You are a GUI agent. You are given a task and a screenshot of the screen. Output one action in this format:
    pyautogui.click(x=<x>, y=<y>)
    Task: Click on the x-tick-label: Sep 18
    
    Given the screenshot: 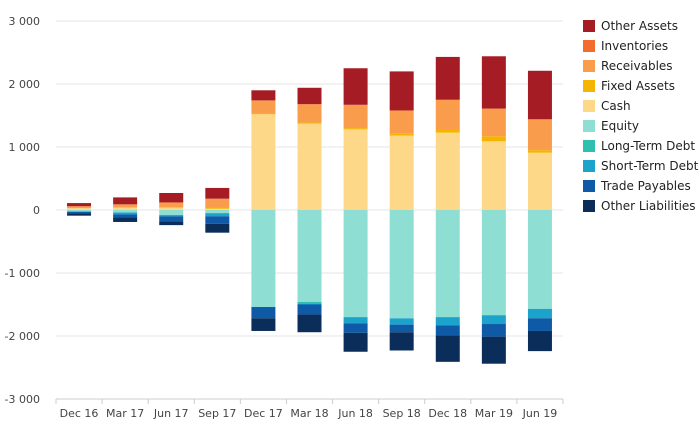 What is the action you would take?
    pyautogui.click(x=402, y=413)
    